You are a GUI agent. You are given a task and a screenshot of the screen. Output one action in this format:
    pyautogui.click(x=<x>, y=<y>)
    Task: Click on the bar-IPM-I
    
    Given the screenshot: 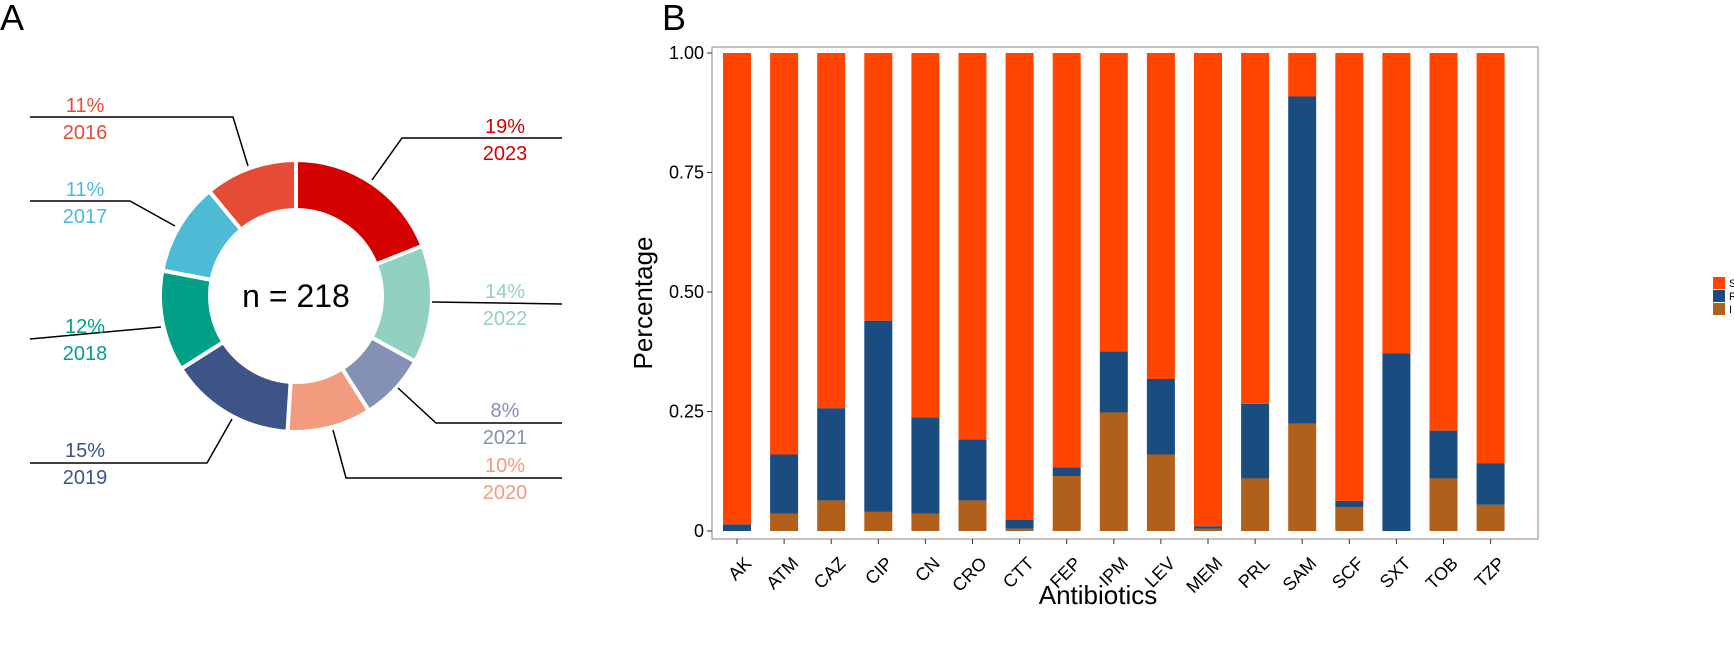 What is the action you would take?
    pyautogui.click(x=1113, y=471)
    